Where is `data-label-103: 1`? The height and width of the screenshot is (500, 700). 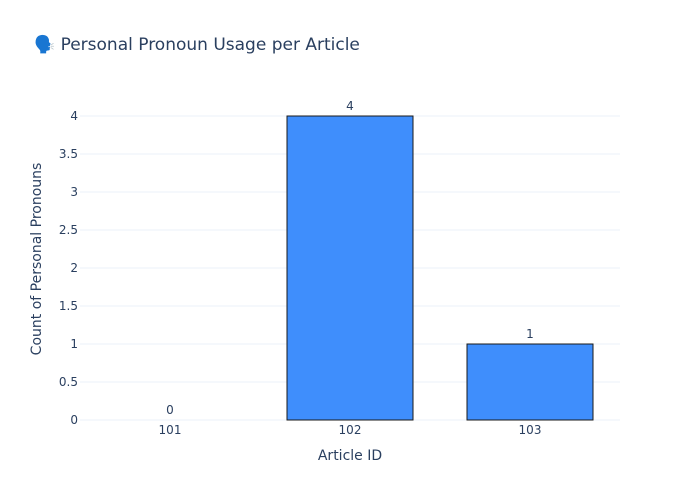 data-label-103: 1 is located at coordinates (530, 334).